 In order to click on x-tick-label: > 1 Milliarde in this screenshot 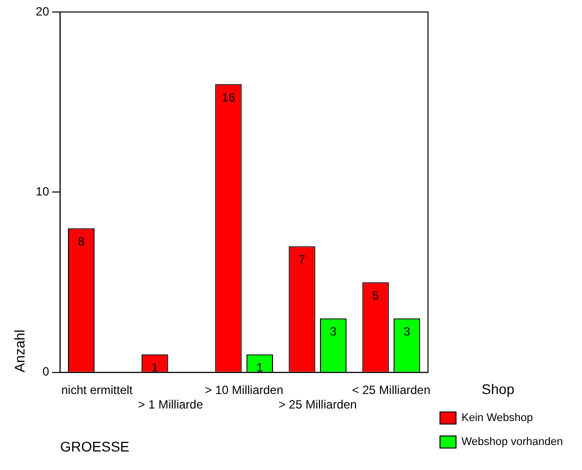, I will do `click(171, 404)`.